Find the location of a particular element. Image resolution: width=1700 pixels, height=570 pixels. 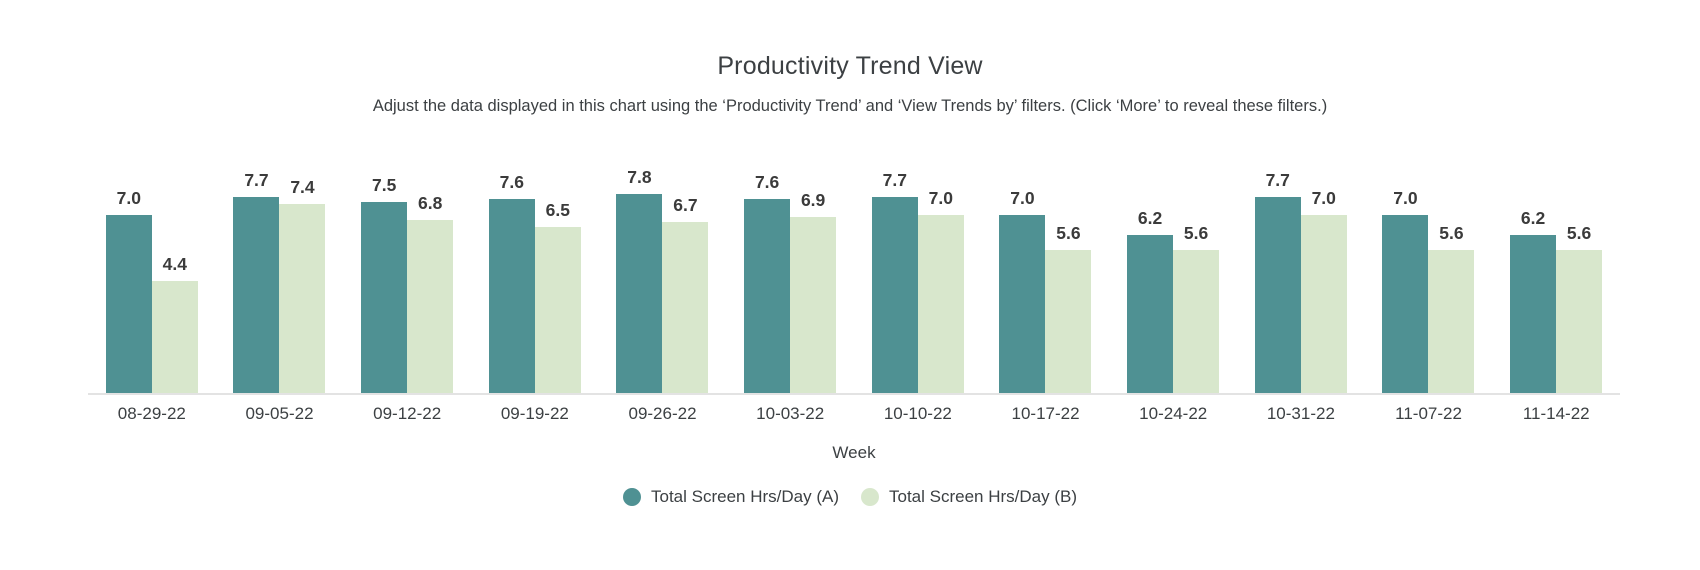

bar-value-label: 6.5 is located at coordinates (557, 210).